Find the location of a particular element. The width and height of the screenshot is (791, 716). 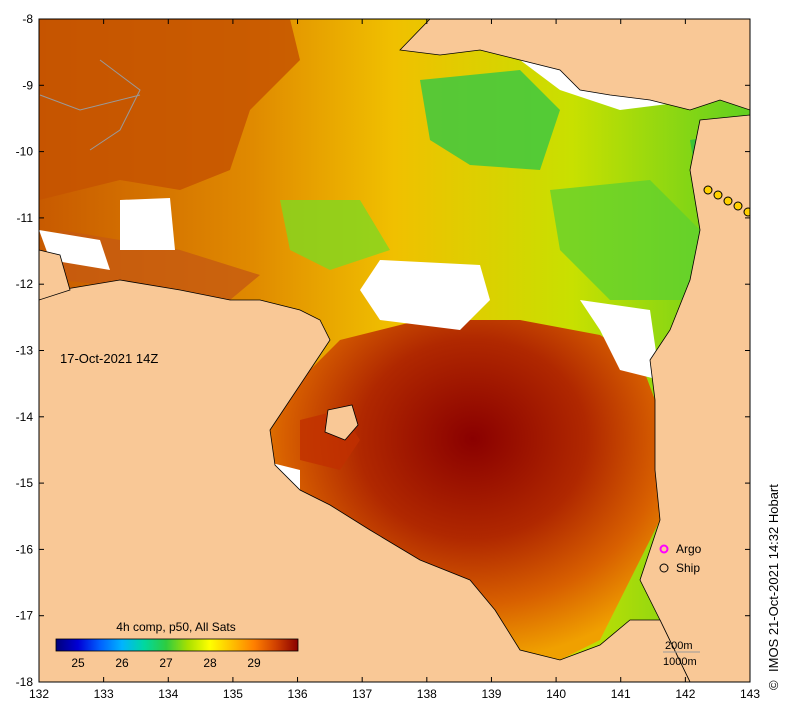

x-tick-label: 140 is located at coordinates (556, 694).